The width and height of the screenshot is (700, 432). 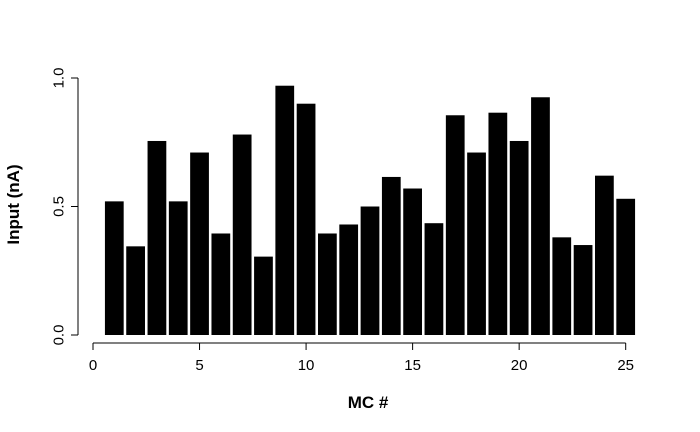 I want to click on x-tick-label: 20, so click(x=519, y=365).